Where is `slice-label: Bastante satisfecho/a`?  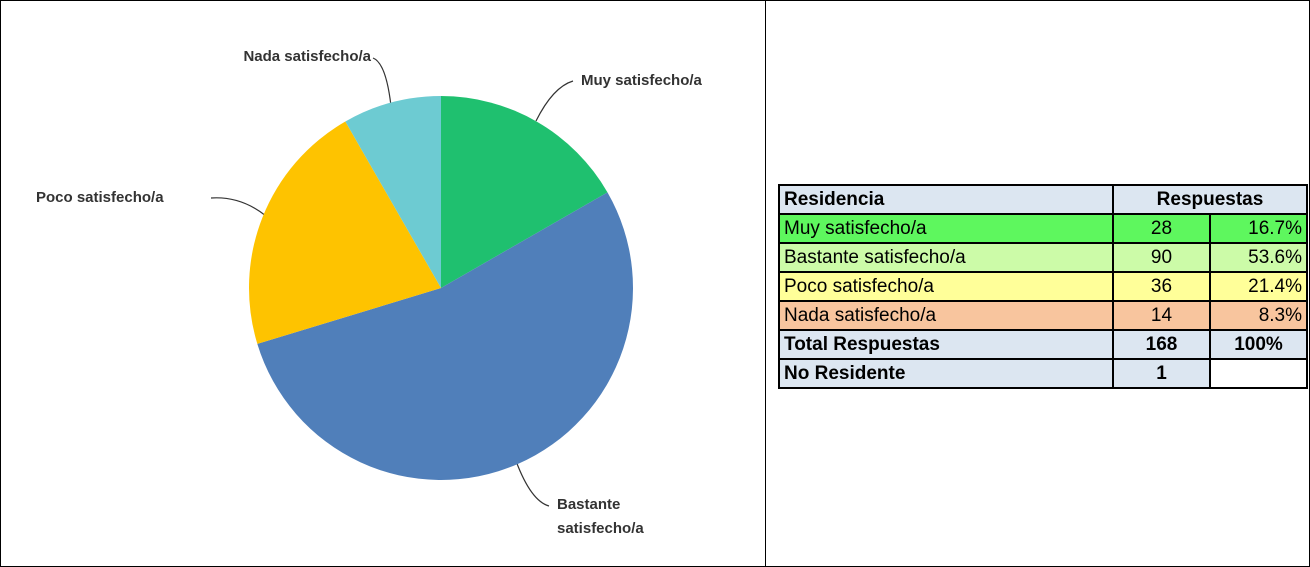
slice-label: Bastante satisfecho/a is located at coordinates (600, 516).